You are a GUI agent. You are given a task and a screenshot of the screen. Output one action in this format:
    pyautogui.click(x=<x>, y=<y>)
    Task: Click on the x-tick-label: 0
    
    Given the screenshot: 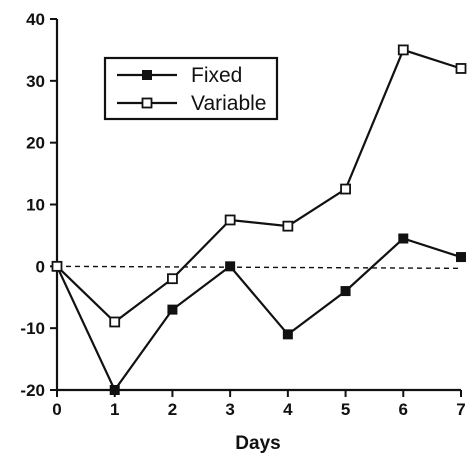 What is the action you would take?
    pyautogui.click(x=56, y=409)
    